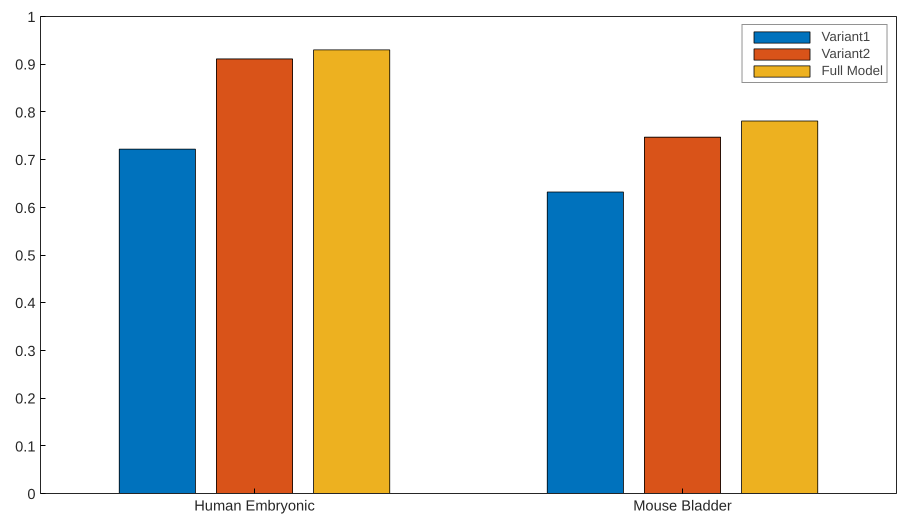 The height and width of the screenshot is (523, 898). Describe the element at coordinates (254, 506) in the screenshot. I see `x-tick-label: Human Embryonic` at that location.